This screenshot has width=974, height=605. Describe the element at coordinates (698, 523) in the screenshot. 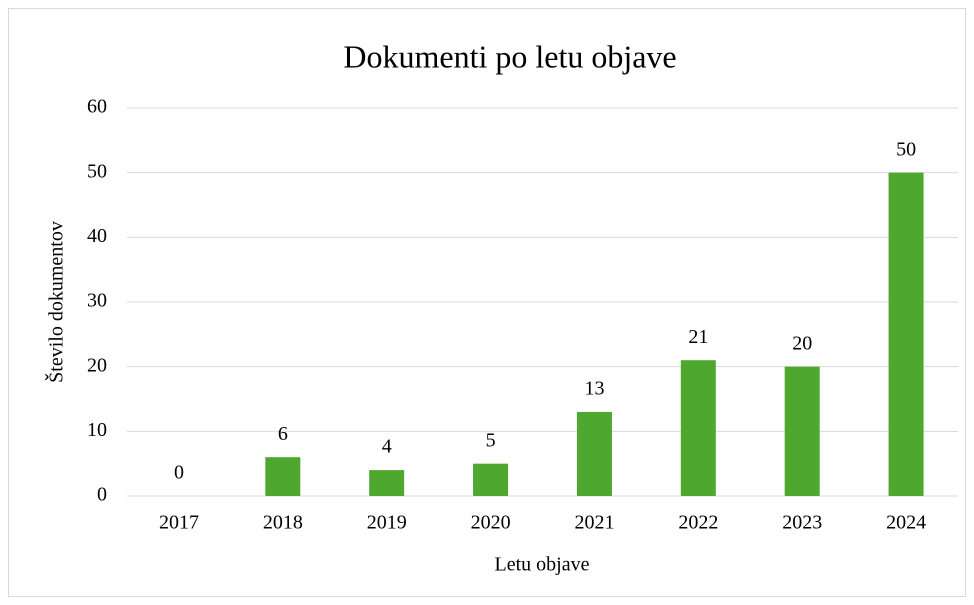

I see `x-tick-label: 2022` at that location.